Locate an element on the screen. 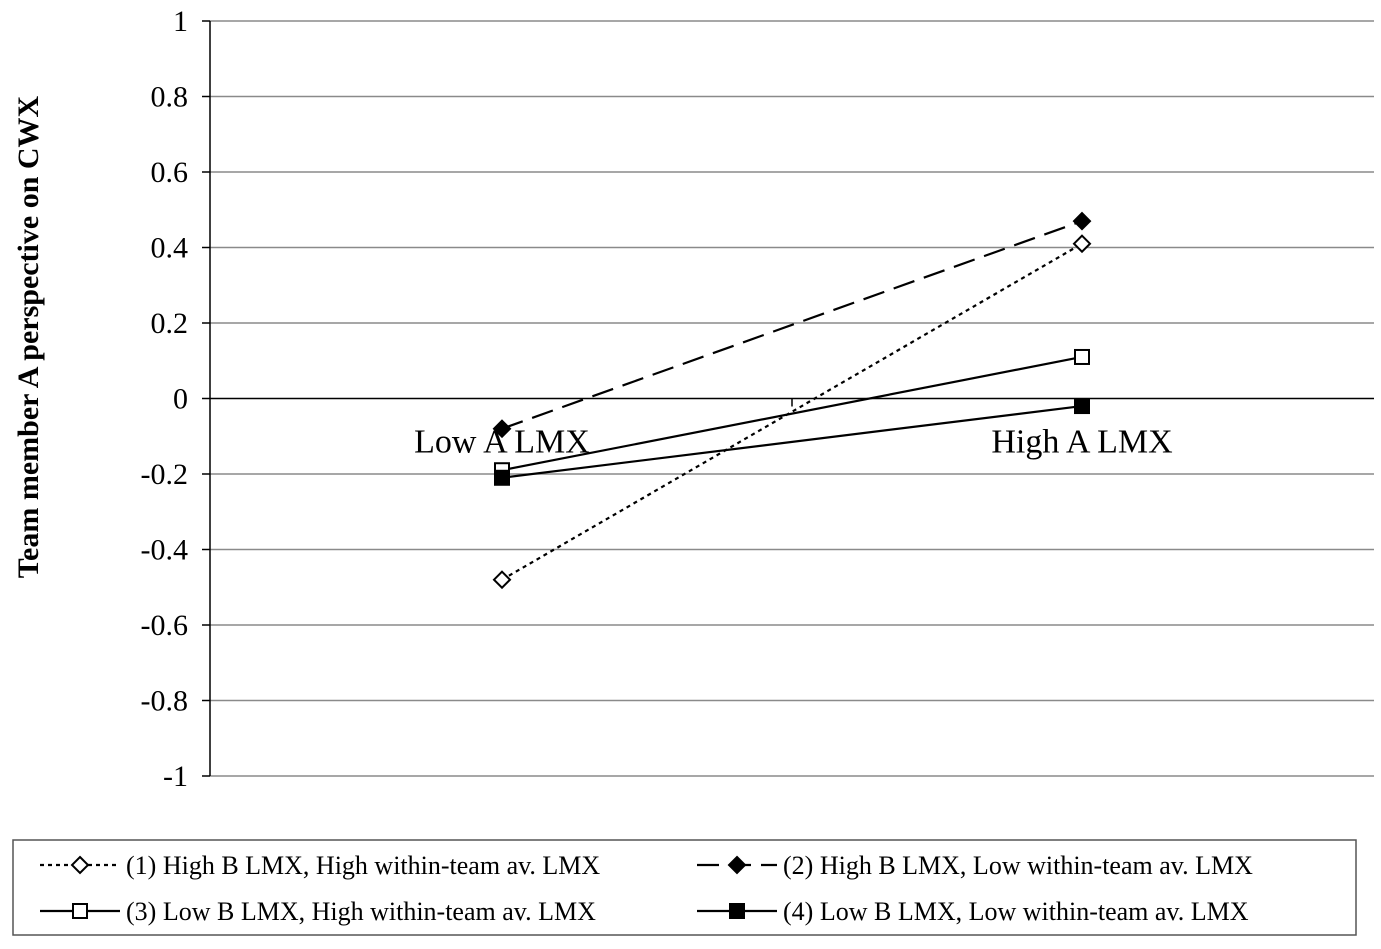  y-tick-label: 1 is located at coordinates (180, 21).